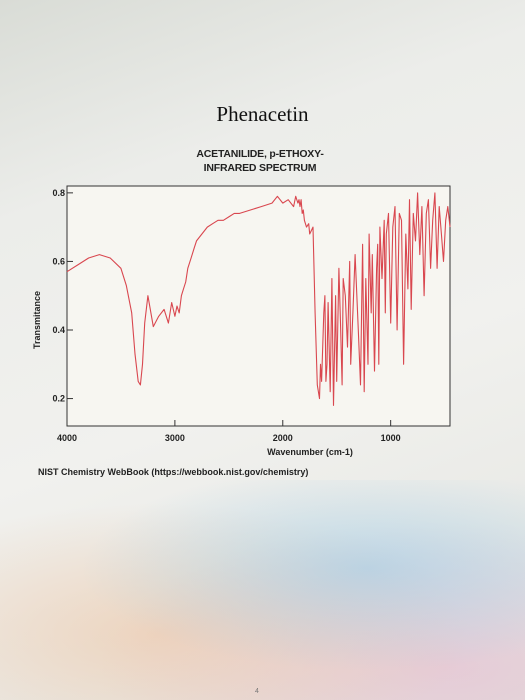  What do you see at coordinates (58, 193) in the screenshot?
I see `y-tick-label: 0.8` at bounding box center [58, 193].